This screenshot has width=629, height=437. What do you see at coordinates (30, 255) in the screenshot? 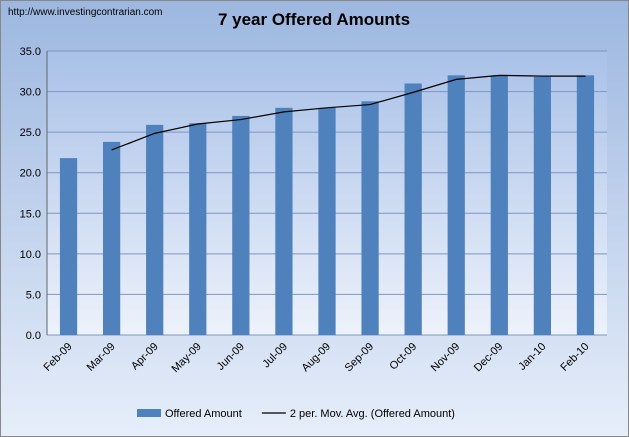
I see `y-tick-label: 10.0` at bounding box center [30, 255].